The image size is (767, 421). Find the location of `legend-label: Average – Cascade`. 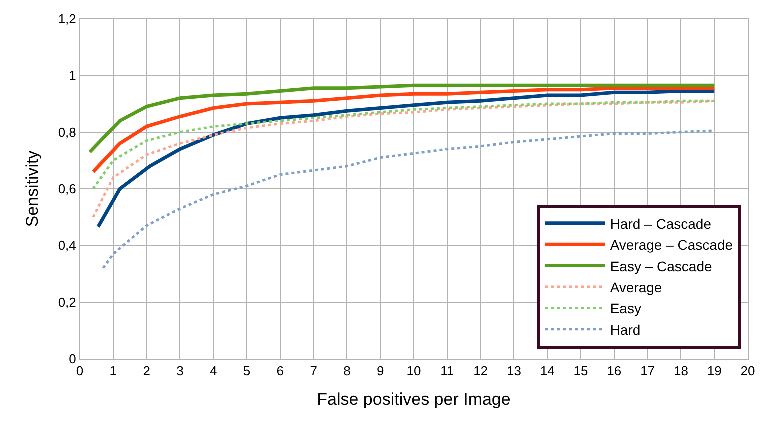

legend-label: Average – Cascade is located at coordinates (672, 245).